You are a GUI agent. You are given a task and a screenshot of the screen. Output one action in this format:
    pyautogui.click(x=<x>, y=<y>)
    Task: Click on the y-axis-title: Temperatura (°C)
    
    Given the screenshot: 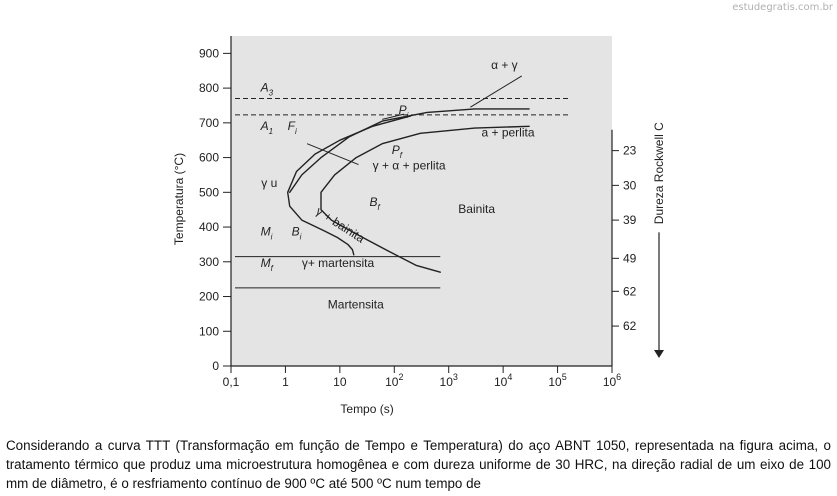 What is the action you would take?
    pyautogui.click(x=179, y=199)
    